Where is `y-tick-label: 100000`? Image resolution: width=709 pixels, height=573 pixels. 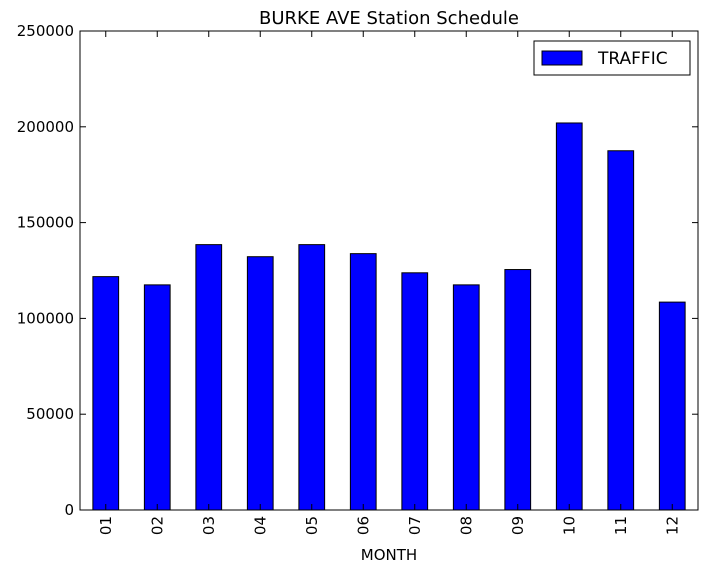
y-tick-label: 100000 is located at coordinates (45, 318).